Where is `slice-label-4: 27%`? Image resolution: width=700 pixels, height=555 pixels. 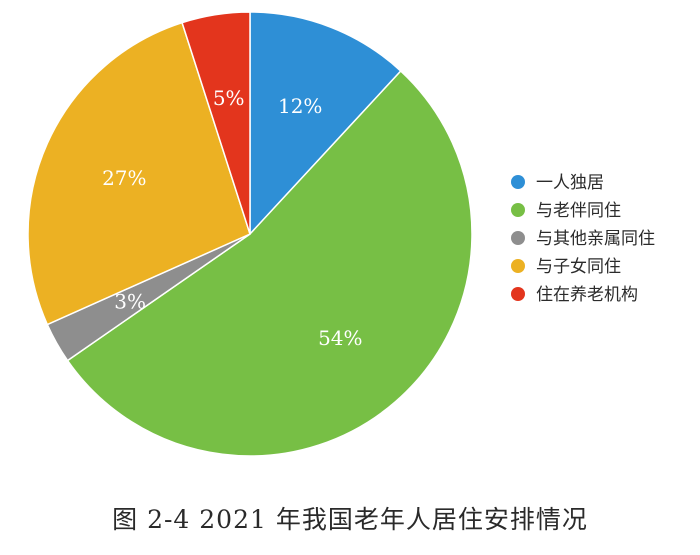
slice-label-4: 27% is located at coordinates (124, 178).